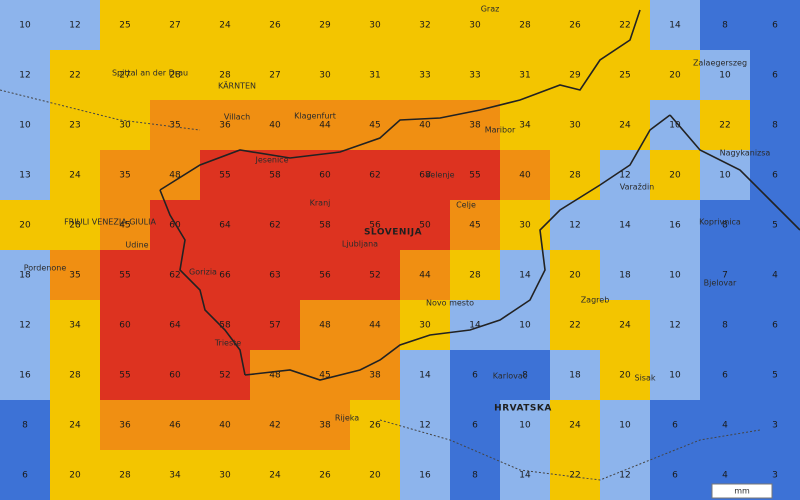 The width and height of the screenshot is (800, 500). I want to click on precip-value: 18, so click(625, 276).